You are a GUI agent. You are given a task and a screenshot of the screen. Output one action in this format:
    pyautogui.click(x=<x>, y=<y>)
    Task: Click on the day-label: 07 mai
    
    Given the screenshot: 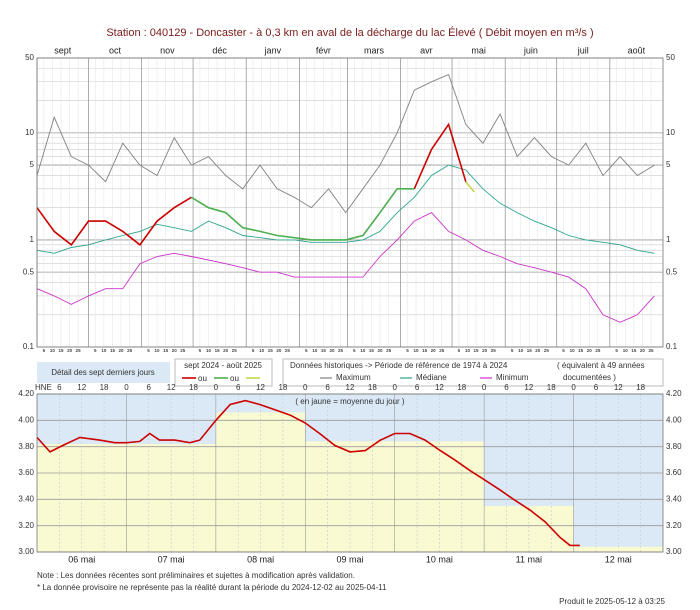 What is the action you would take?
    pyautogui.click(x=171, y=559)
    